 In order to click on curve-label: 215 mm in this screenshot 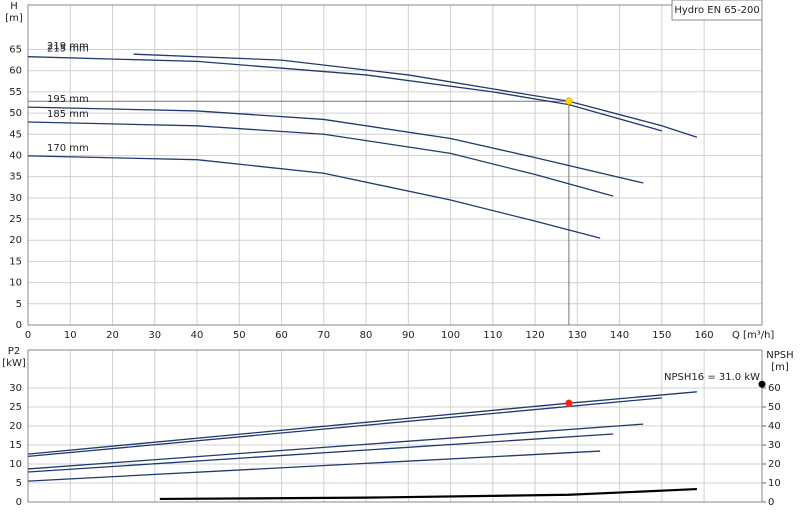, I will do `click(68, 49)`.